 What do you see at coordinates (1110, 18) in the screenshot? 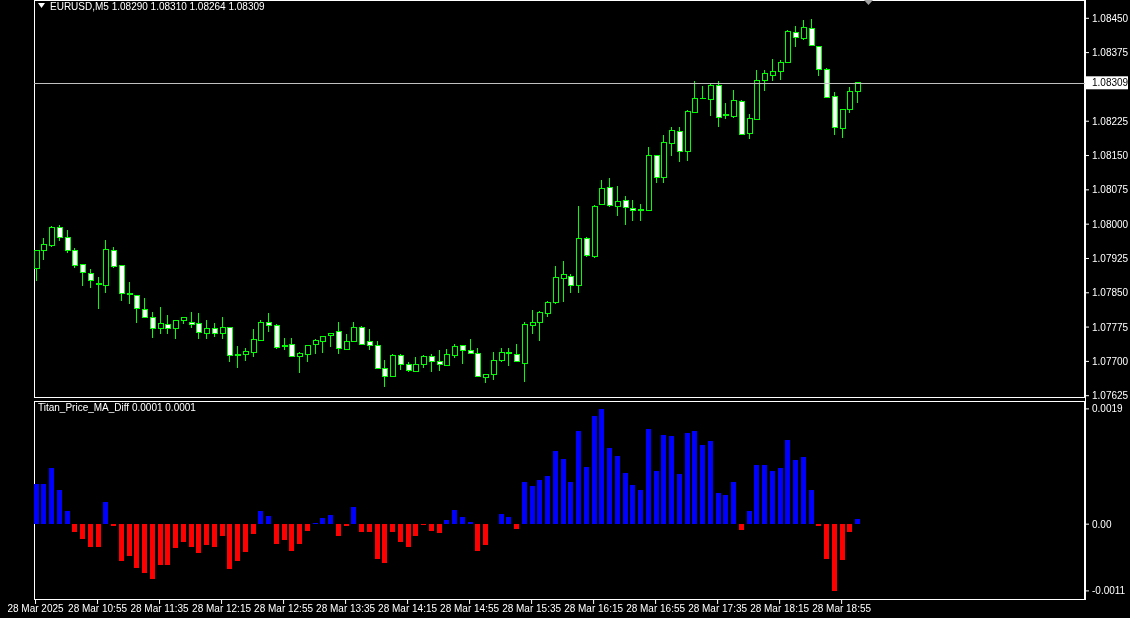
I see `y-tick-label: 1.08450` at bounding box center [1110, 18].